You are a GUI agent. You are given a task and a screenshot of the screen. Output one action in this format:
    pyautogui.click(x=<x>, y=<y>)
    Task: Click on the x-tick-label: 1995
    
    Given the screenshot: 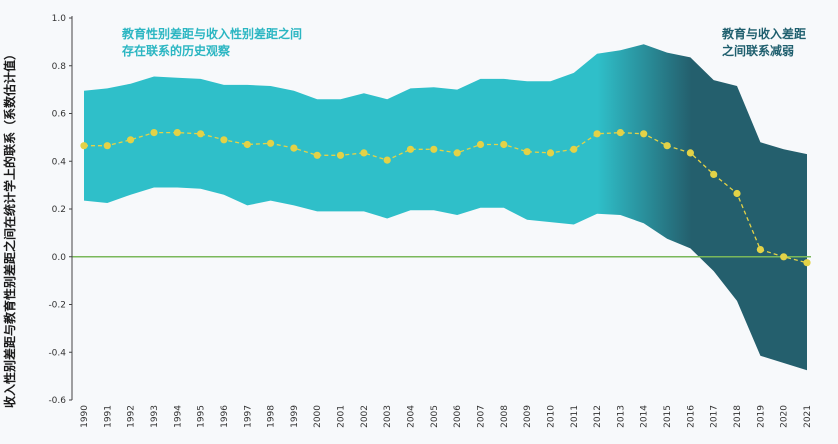 What is the action you would take?
    pyautogui.click(x=202, y=416)
    